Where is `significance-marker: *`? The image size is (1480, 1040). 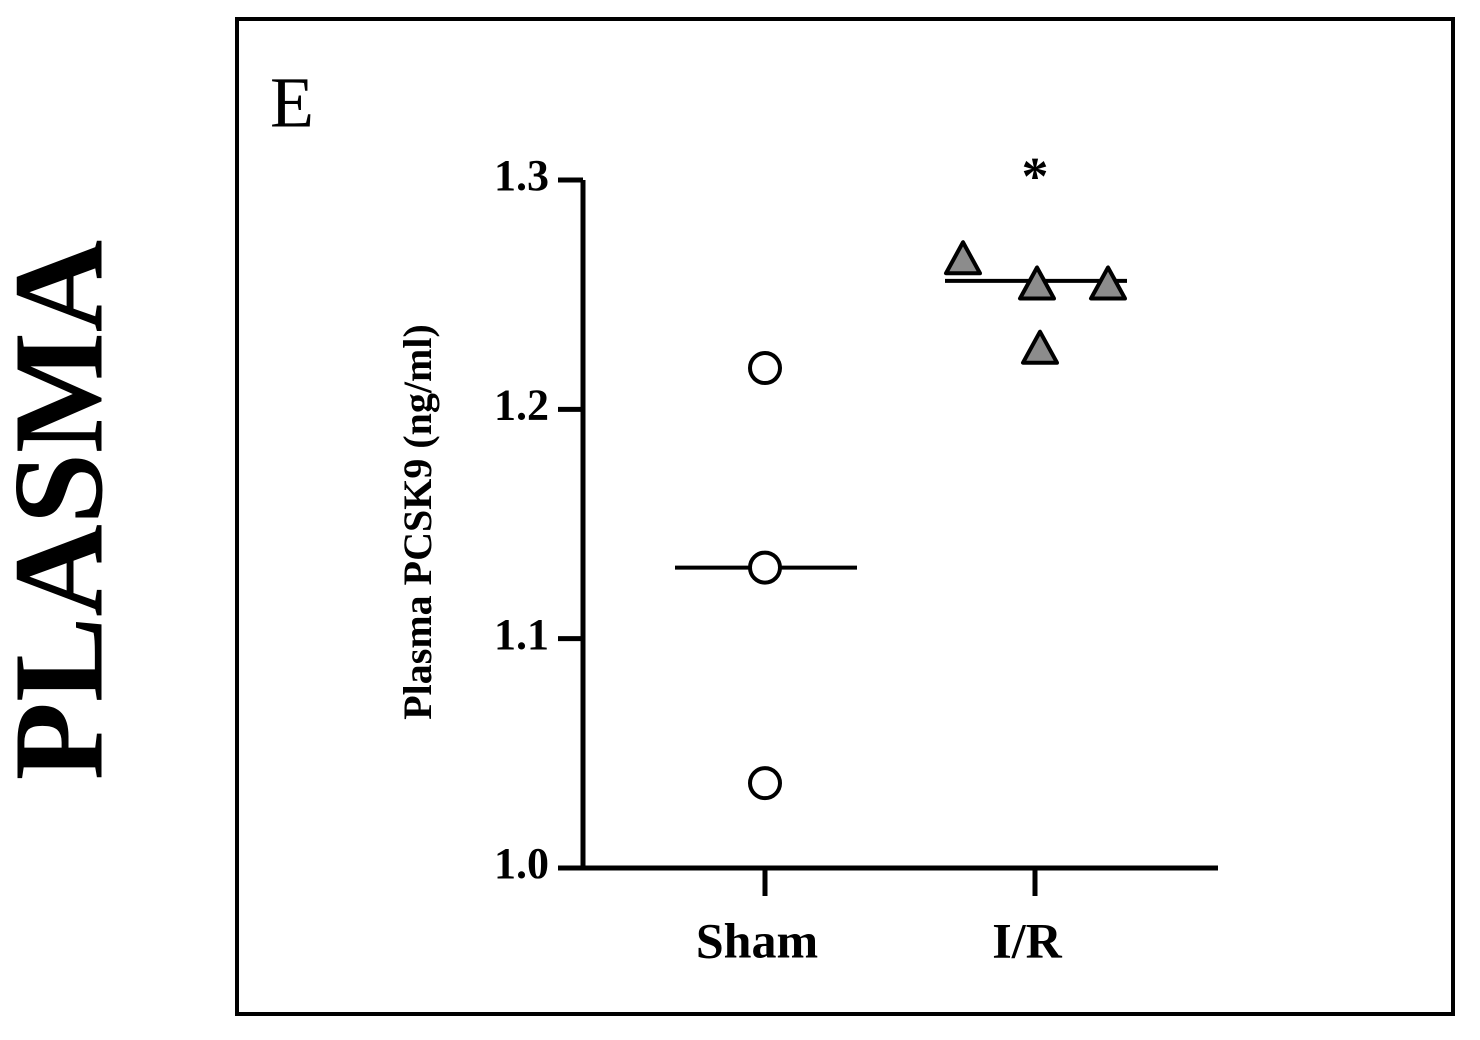 significance-marker: * is located at coordinates (1035, 176).